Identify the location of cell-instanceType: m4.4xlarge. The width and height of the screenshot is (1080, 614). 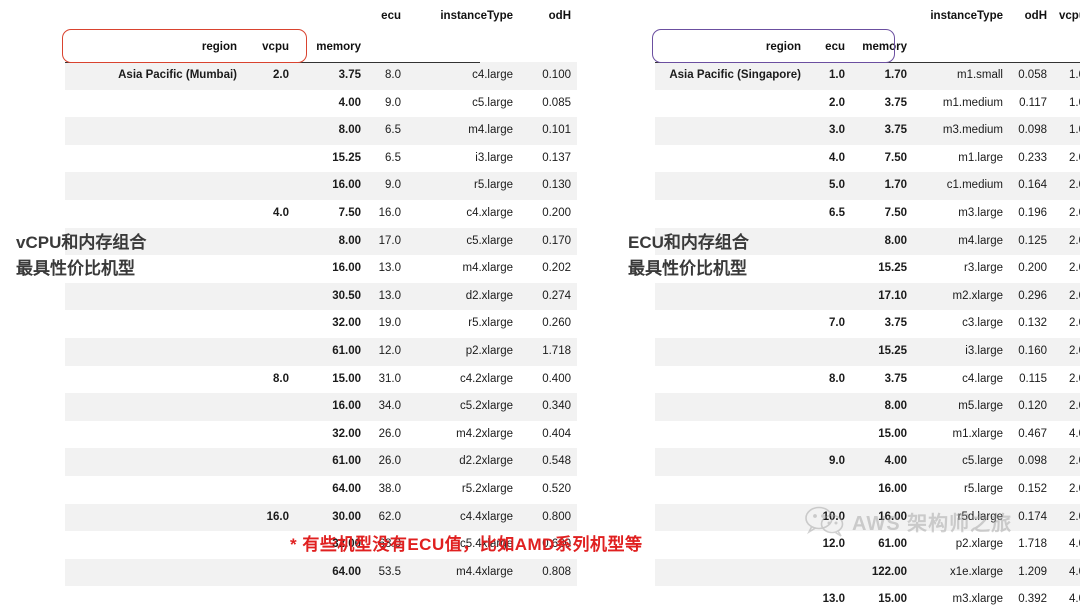
(484, 571).